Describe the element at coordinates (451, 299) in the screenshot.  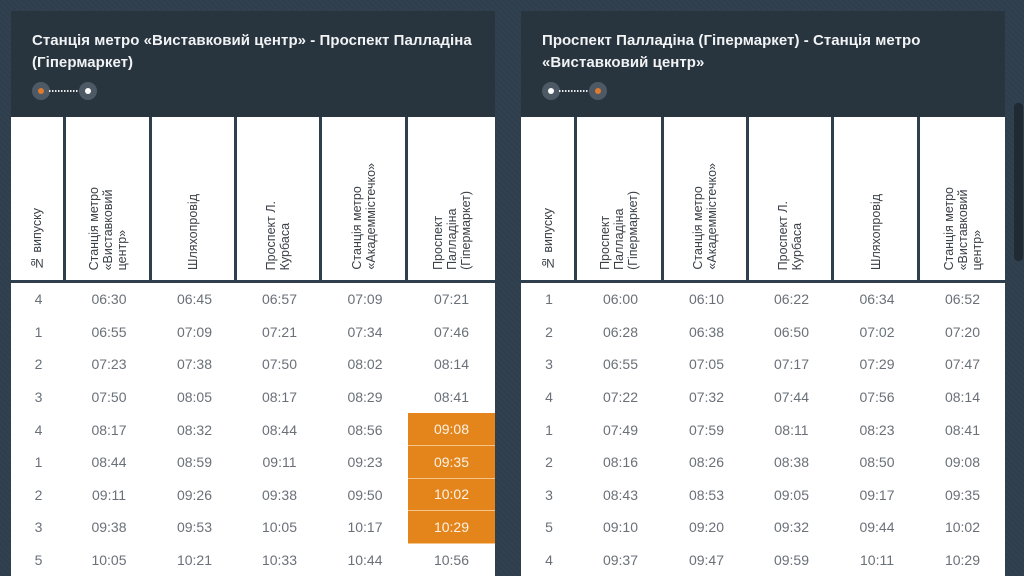
I see `departure-time-cell: 07:21` at that location.